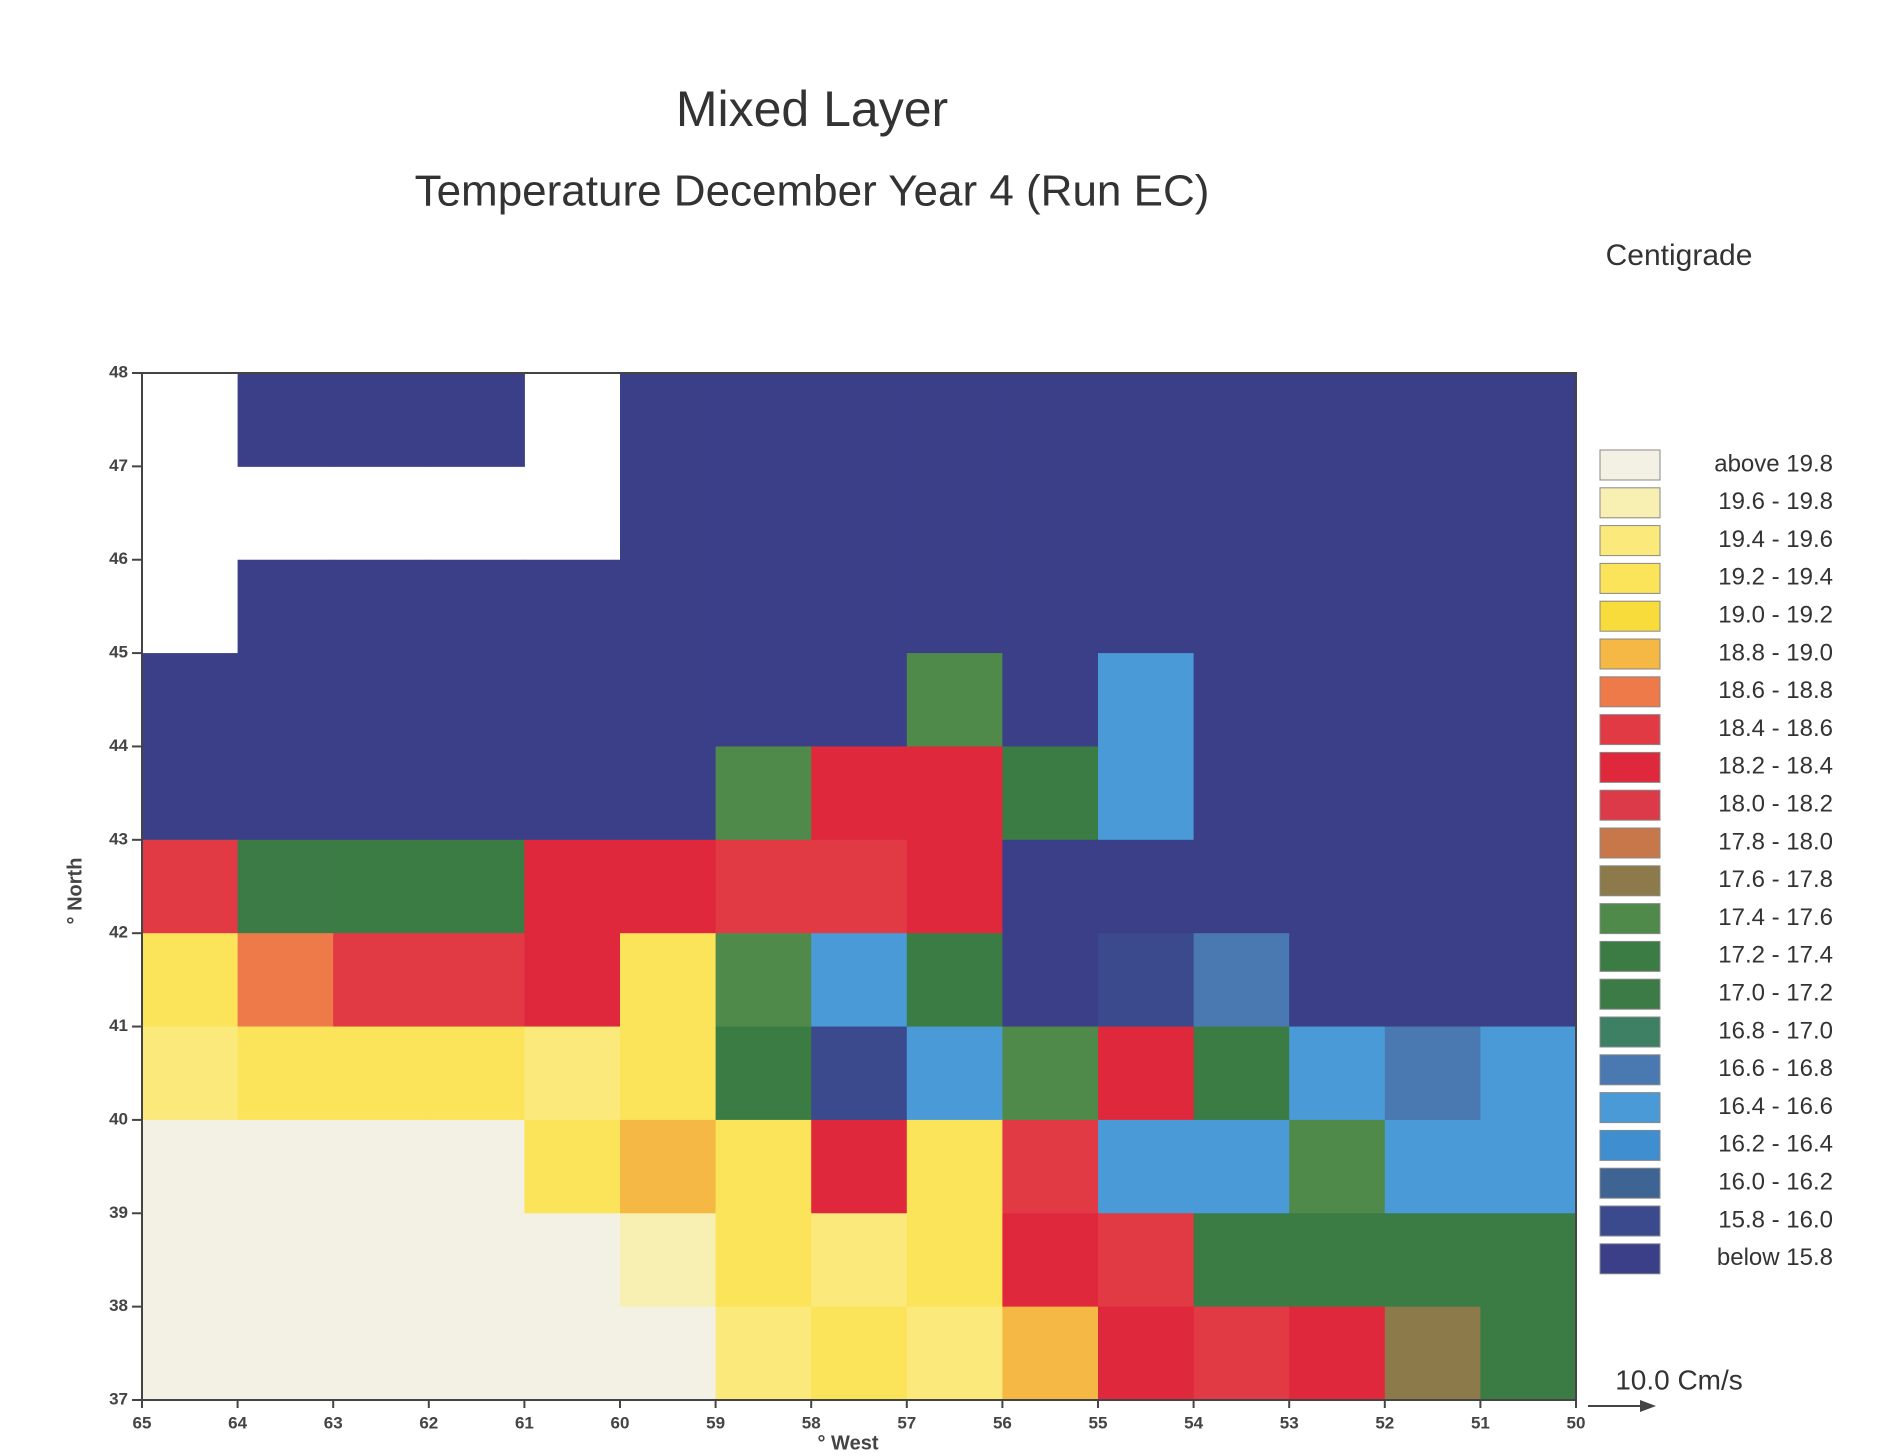 This screenshot has width=1900, height=1456. I want to click on x-tick-label: 58, so click(811, 1422).